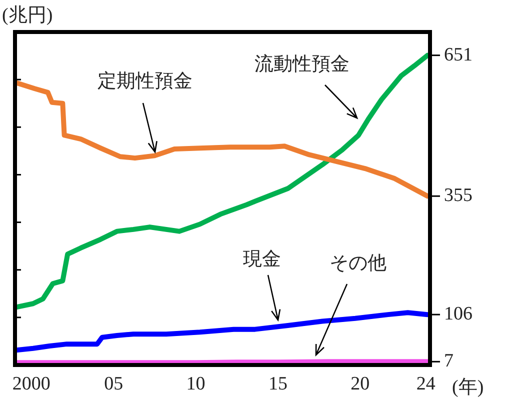 The width and height of the screenshot is (510, 405). Describe the element at coordinates (360, 383) in the screenshot. I see `x-tick-label: 20` at that location.